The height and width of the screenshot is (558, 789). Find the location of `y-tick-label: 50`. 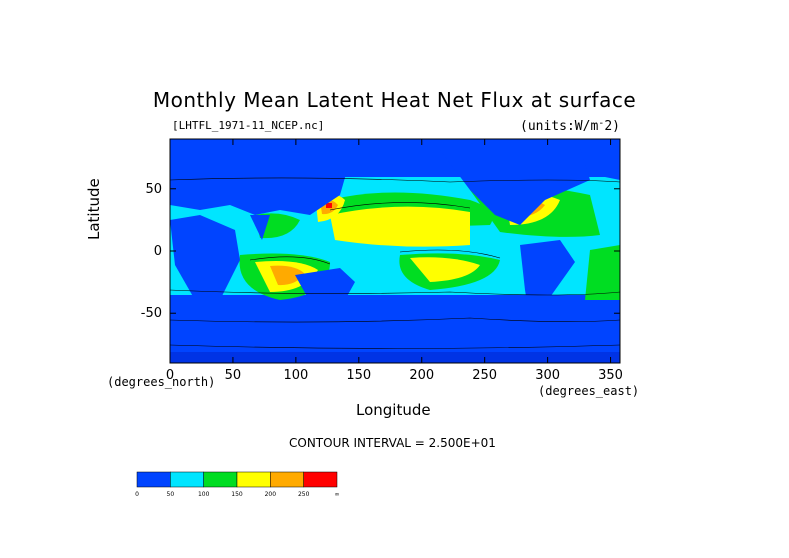

y-tick-label: 50 is located at coordinates (153, 189).